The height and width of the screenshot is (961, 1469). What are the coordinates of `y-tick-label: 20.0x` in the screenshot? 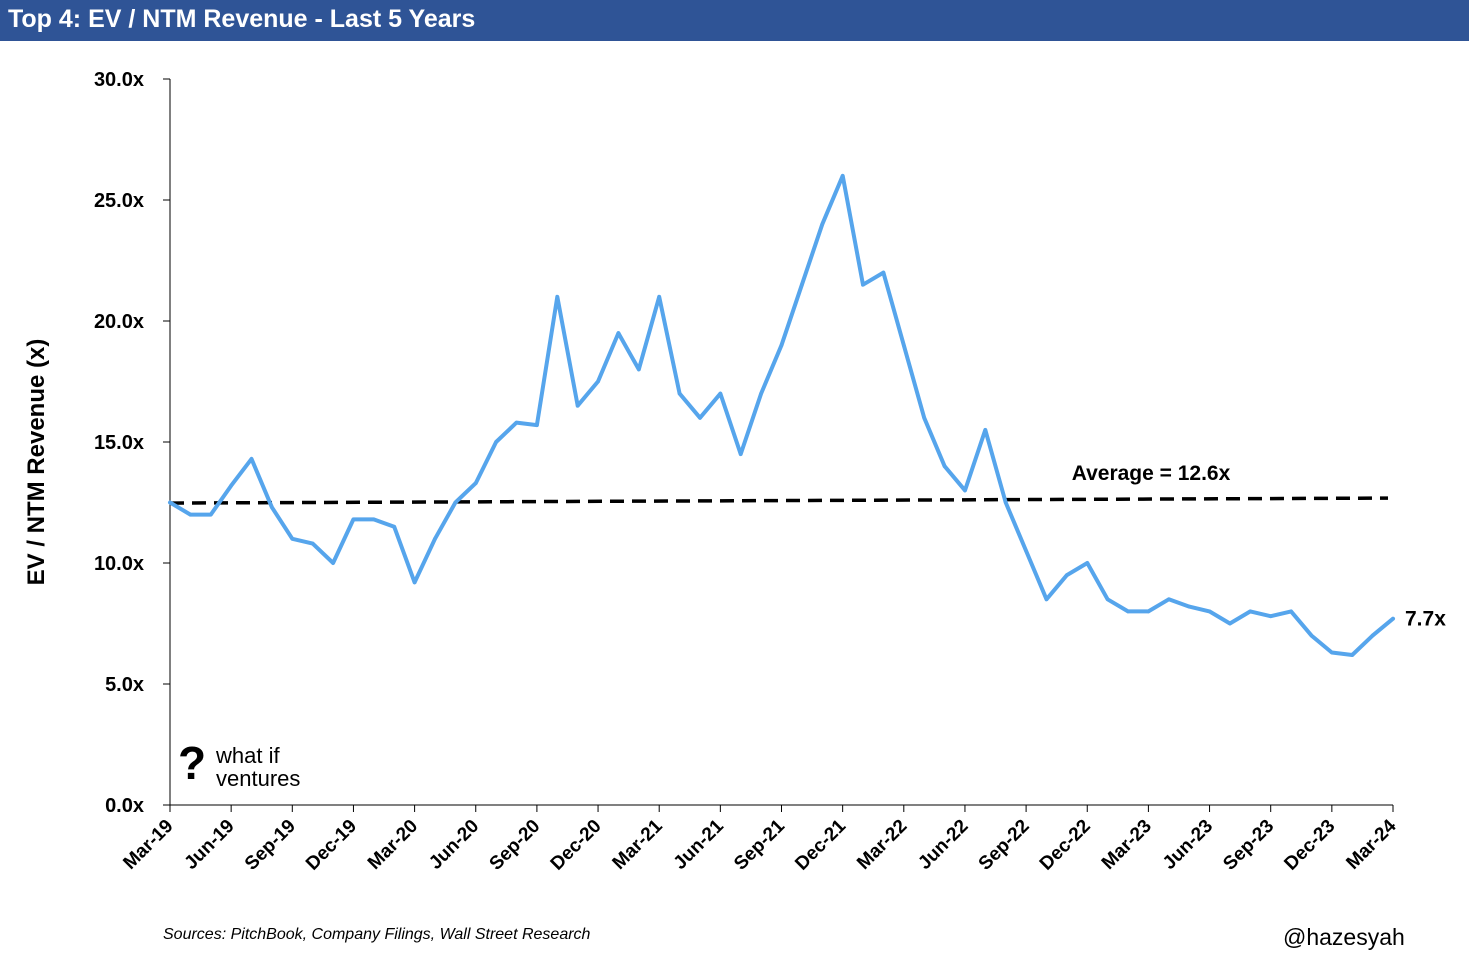 It's located at (119, 322).